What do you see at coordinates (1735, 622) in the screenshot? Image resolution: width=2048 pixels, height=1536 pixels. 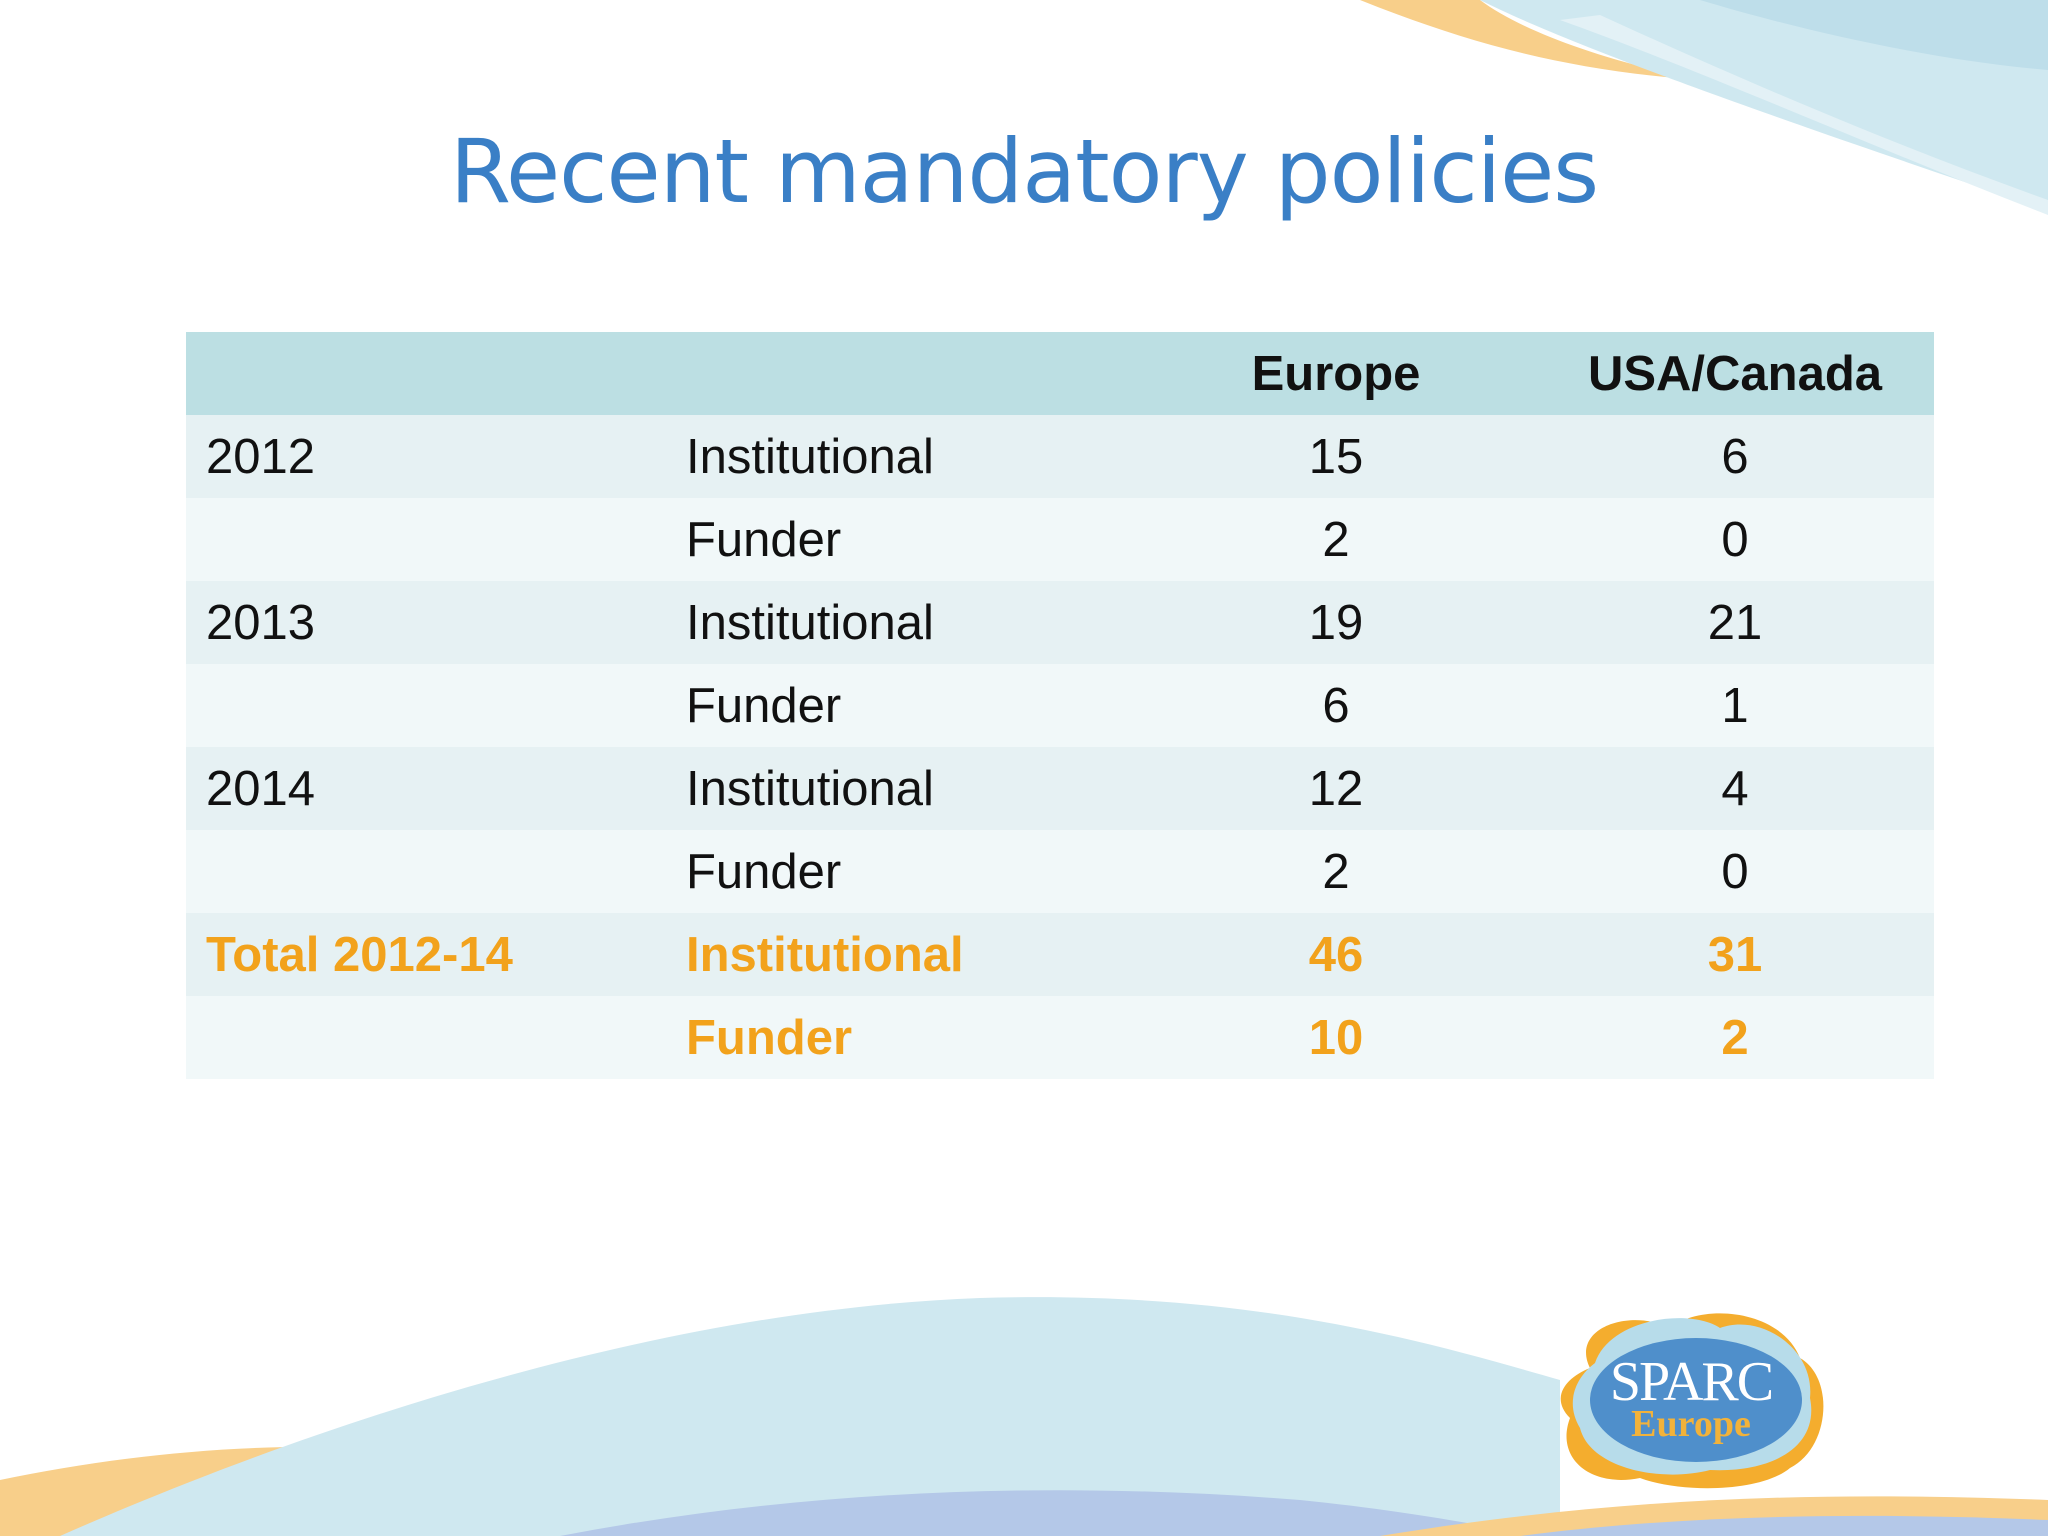 I see `cell-usa-canada: 21` at bounding box center [1735, 622].